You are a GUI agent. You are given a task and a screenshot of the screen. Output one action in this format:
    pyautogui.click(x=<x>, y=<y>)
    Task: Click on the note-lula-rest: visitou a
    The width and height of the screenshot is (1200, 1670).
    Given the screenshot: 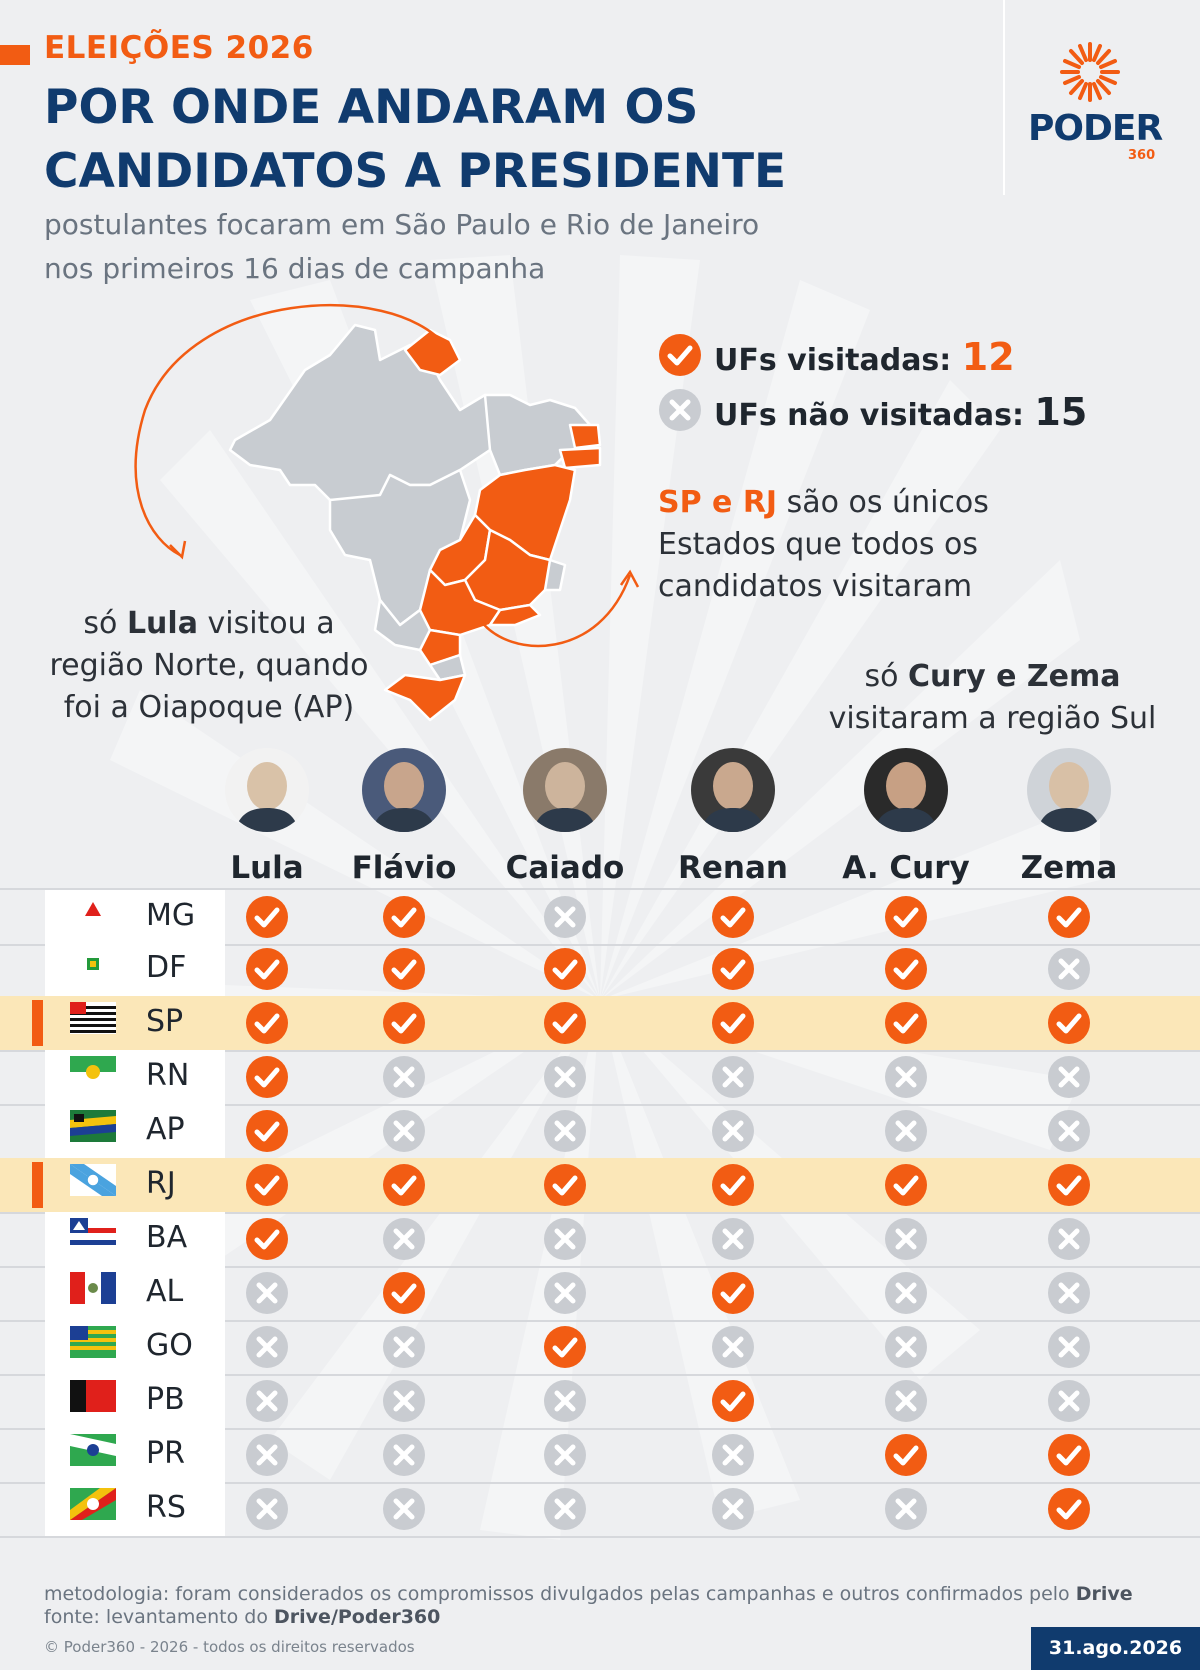 What is the action you would take?
    pyautogui.click(x=266, y=623)
    